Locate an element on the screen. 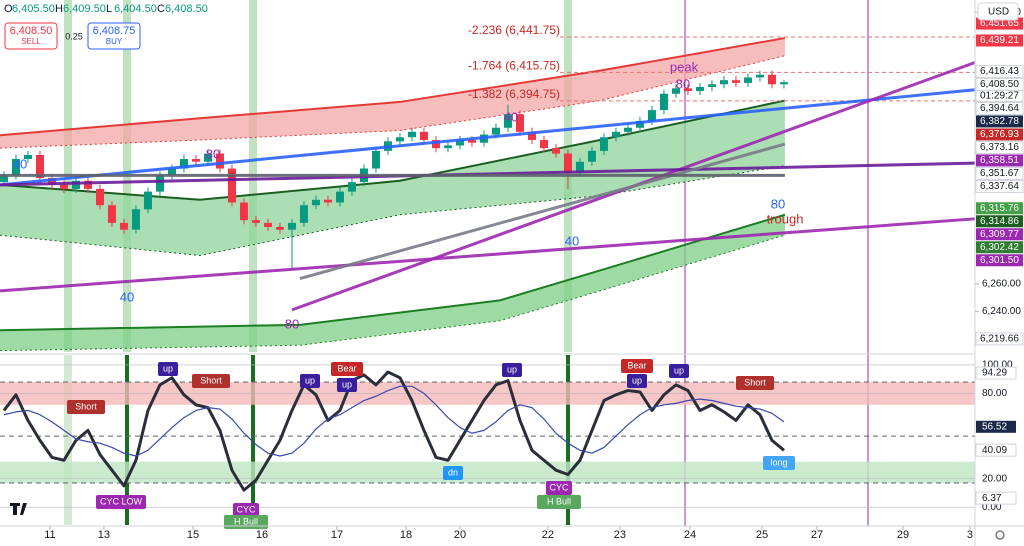  signal-label: Bear is located at coordinates (636, 365).